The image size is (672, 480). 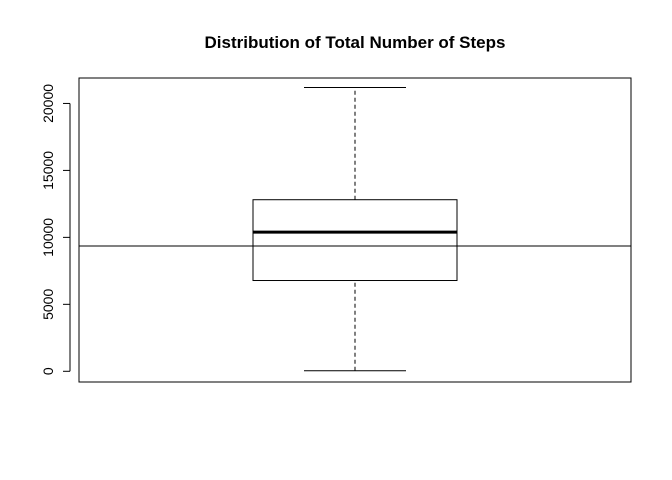 I want to click on y-tick-label: 0, so click(x=48, y=371).